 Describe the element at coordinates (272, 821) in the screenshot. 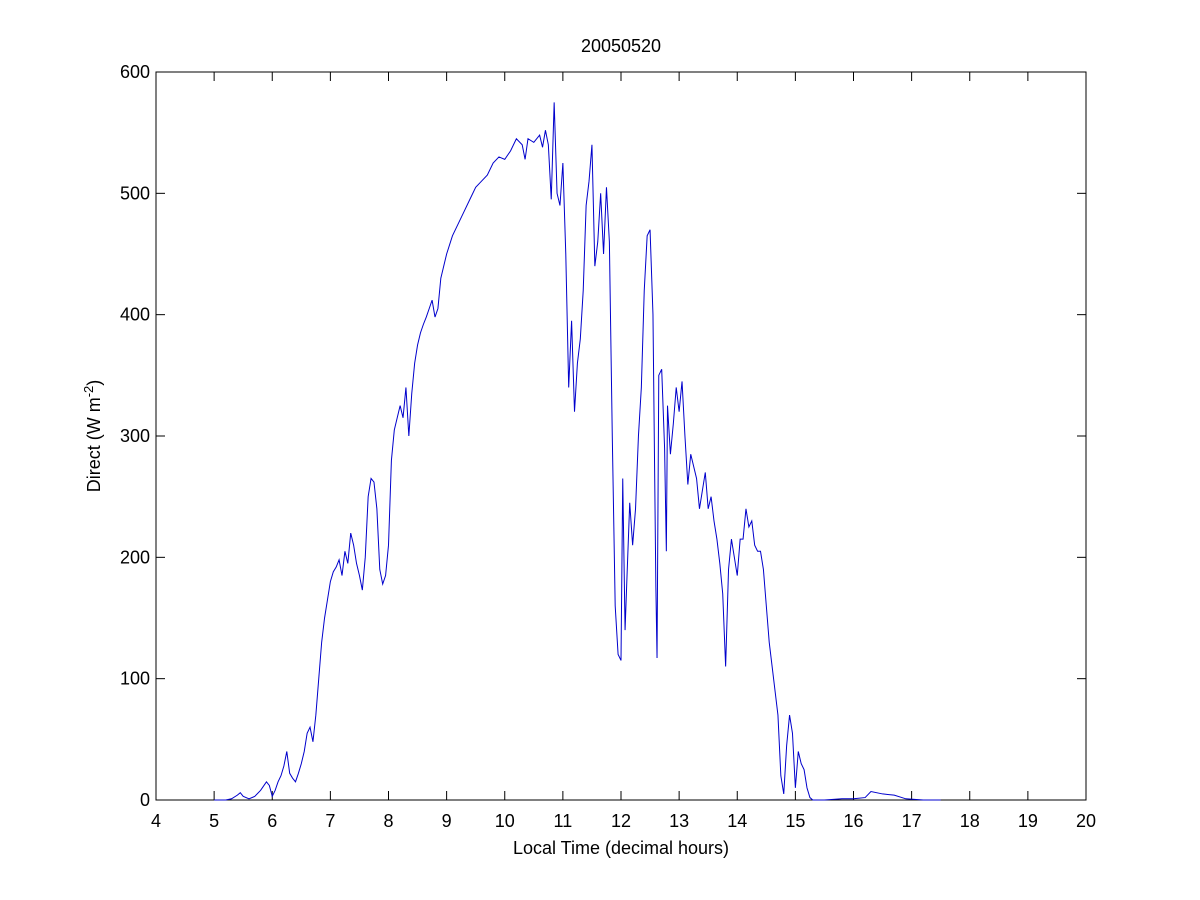

I see `x-tick-label: 6` at that location.